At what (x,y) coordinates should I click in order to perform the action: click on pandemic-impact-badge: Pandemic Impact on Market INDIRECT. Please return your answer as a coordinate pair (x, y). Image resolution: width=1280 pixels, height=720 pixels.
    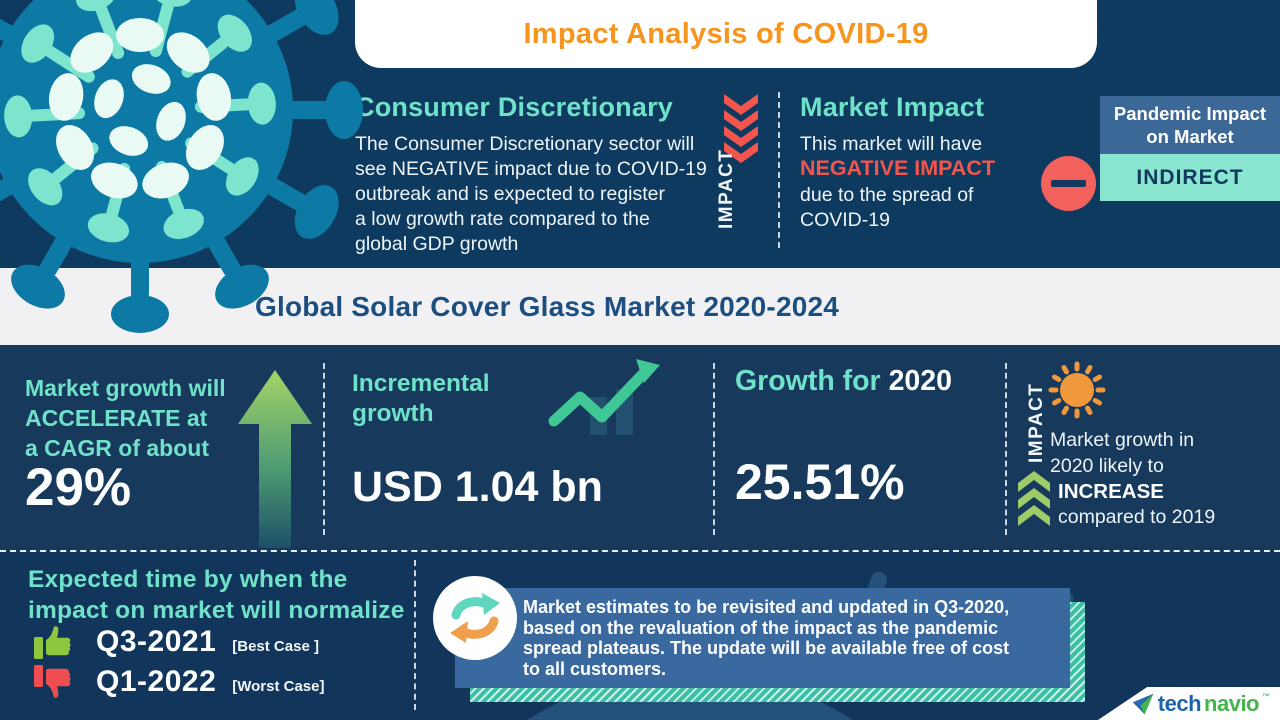
    Looking at the image, I should click on (1190, 148).